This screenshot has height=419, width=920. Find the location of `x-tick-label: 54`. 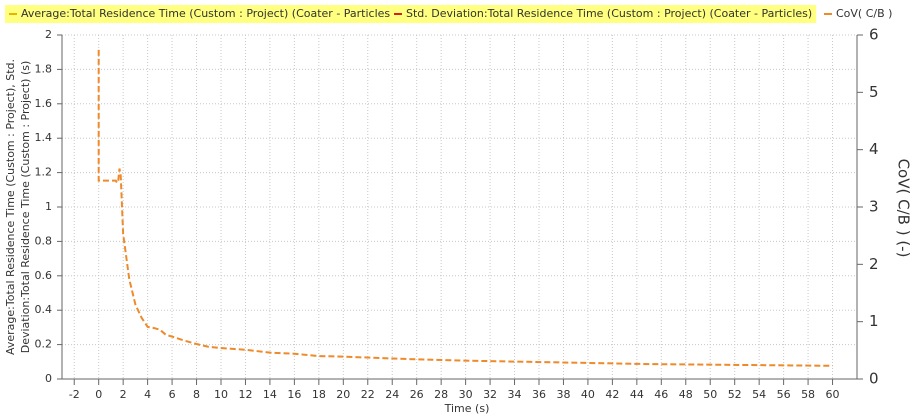

x-tick-label: 54 is located at coordinates (759, 394).